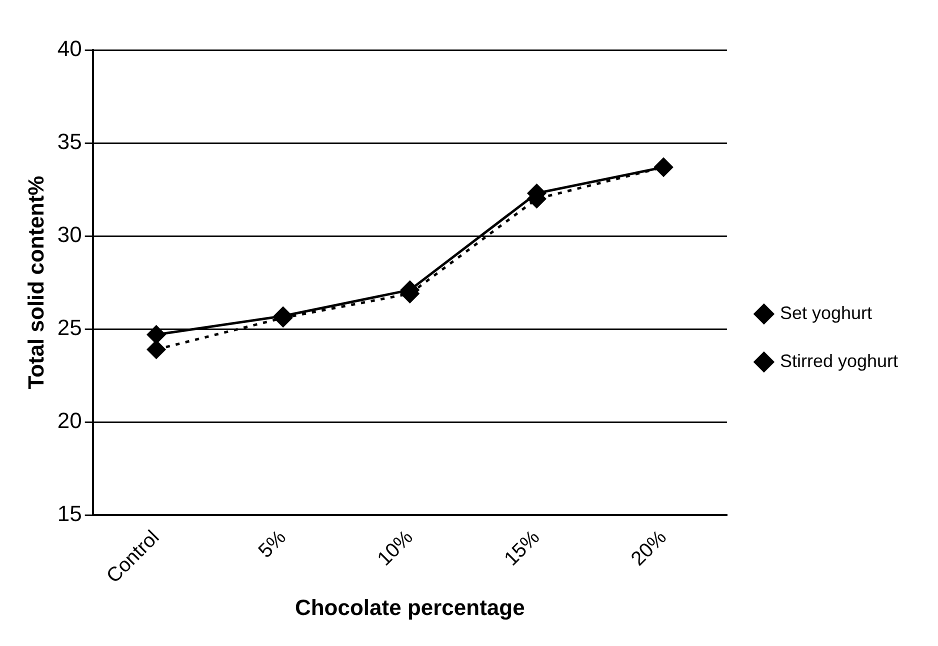  I want to click on y-tick-label: 20, so click(69, 421).